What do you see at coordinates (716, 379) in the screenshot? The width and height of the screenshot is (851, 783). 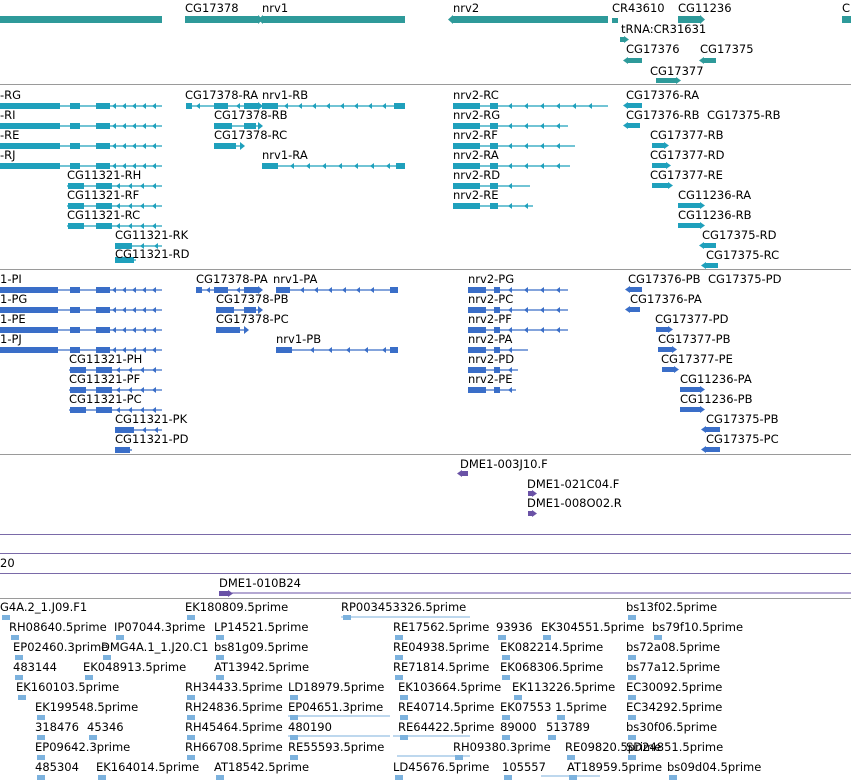 I see `proteins-feature-label: CG11236-PA` at bounding box center [716, 379].